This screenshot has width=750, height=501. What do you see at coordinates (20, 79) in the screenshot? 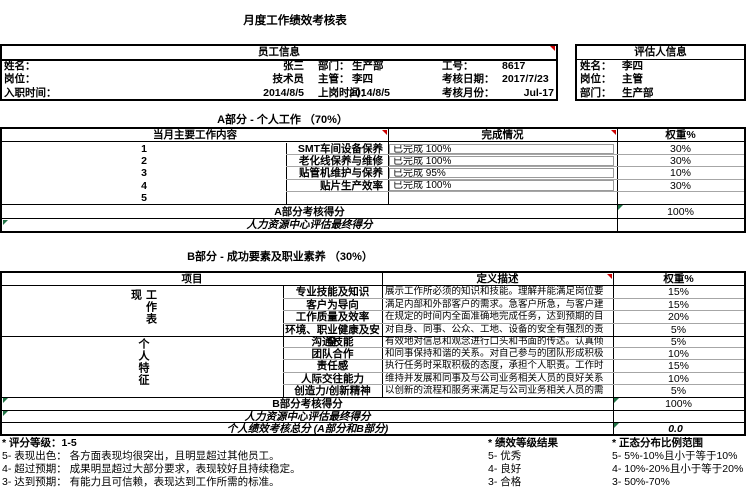
I see `position-label: 岗位：` at bounding box center [20, 79].